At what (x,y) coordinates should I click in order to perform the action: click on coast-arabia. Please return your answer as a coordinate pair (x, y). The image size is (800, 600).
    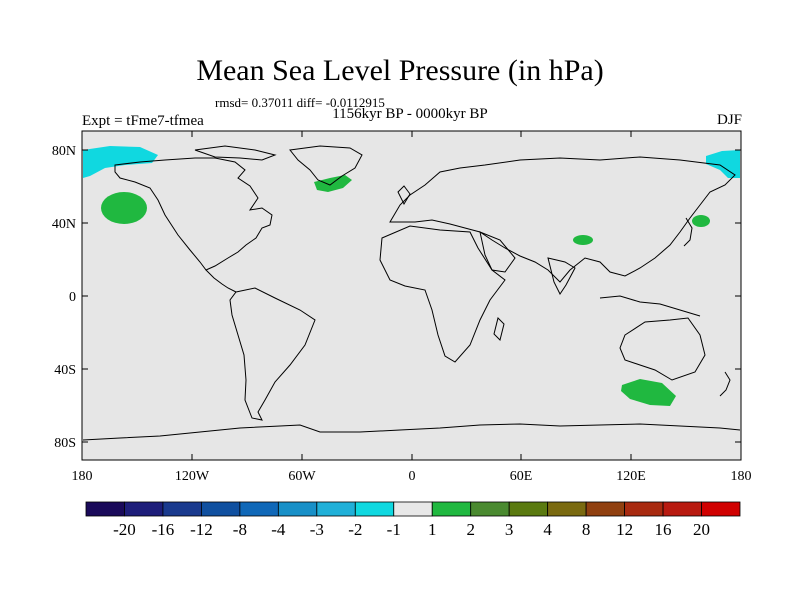
    Looking at the image, I should click on (497, 252).